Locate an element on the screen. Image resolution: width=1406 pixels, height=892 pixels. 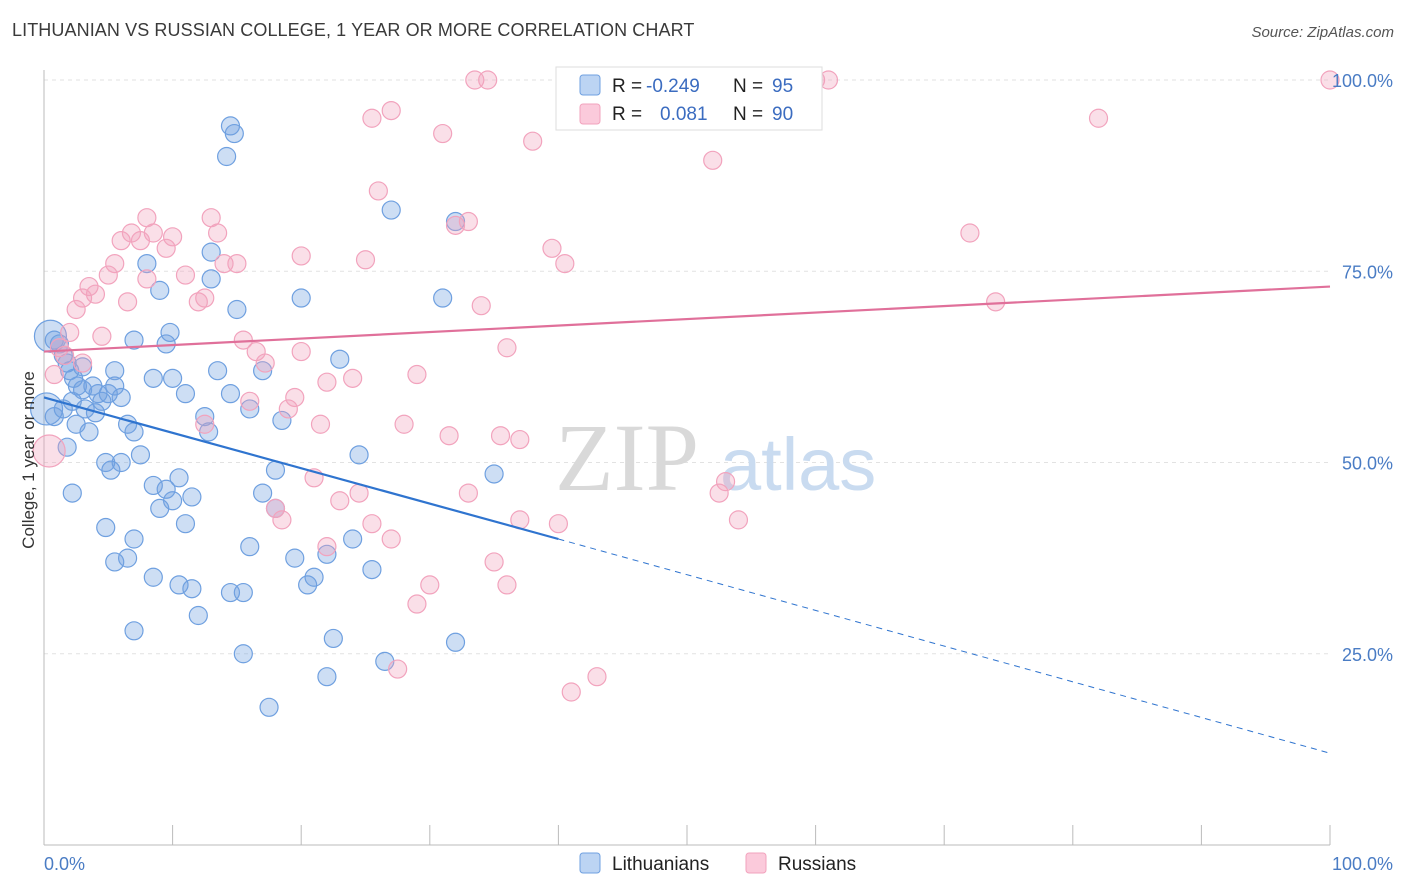
legend-swatch-lithuanians is located at coordinates (590, 85).